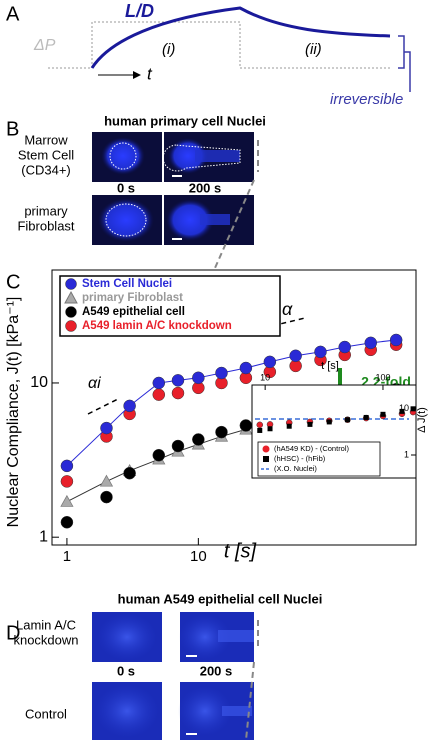 Image resolution: width=428 pixels, height=750 pixels. Describe the element at coordinates (382, 377) in the screenshot. I see `x-tick-label: 100` at that location.